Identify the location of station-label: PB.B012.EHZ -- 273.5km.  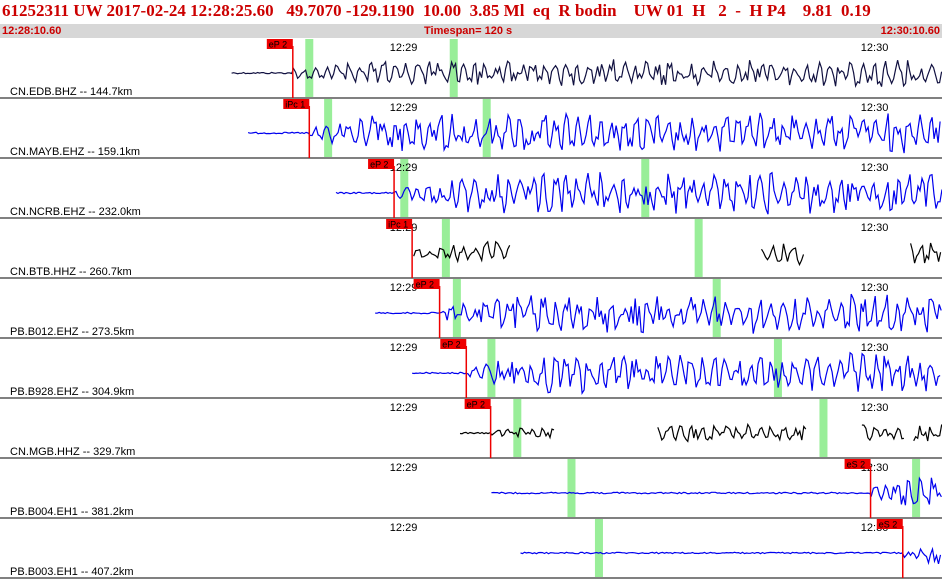
(72, 332).